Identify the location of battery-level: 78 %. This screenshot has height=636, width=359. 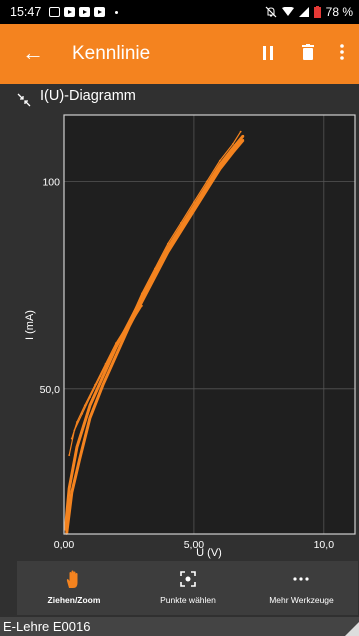
(339, 12).